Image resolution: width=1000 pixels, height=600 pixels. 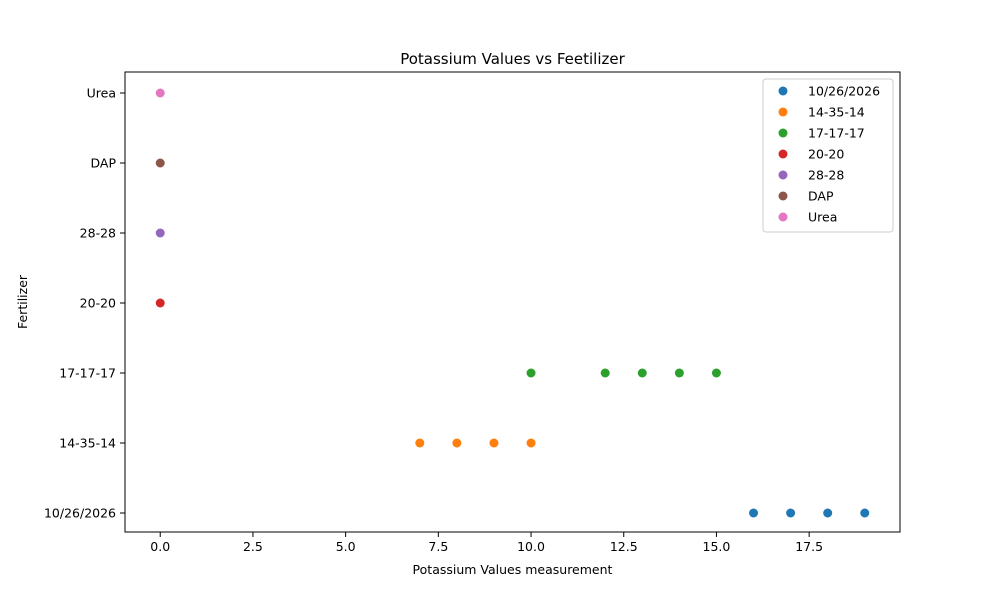 I want to click on legend-entry: 20-20, so click(x=826, y=154).